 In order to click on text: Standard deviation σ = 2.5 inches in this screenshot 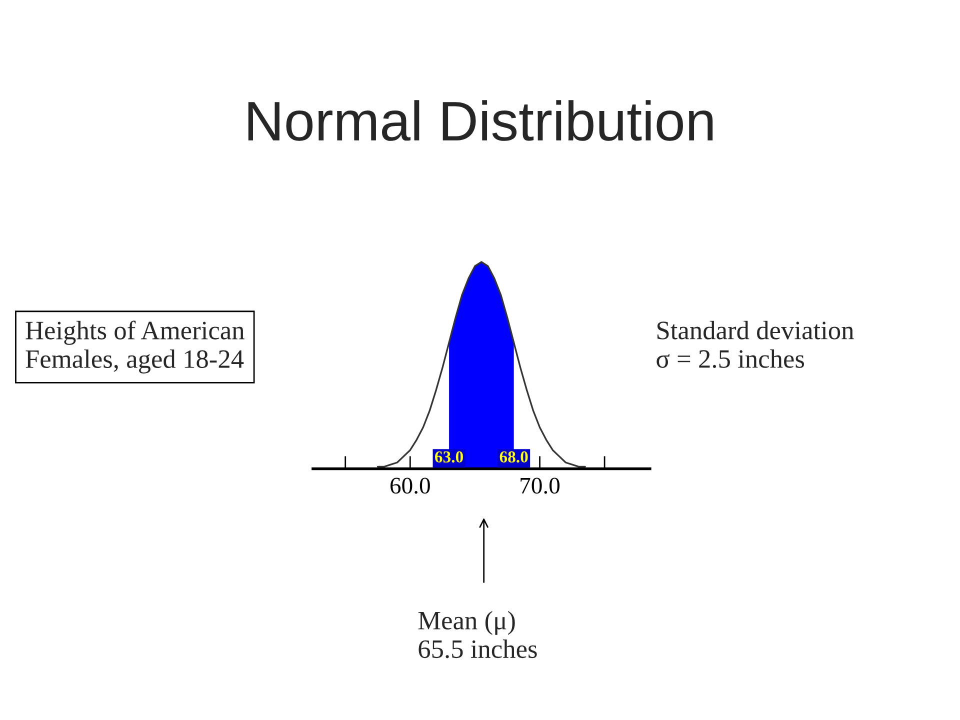, I will do `click(755, 344)`.